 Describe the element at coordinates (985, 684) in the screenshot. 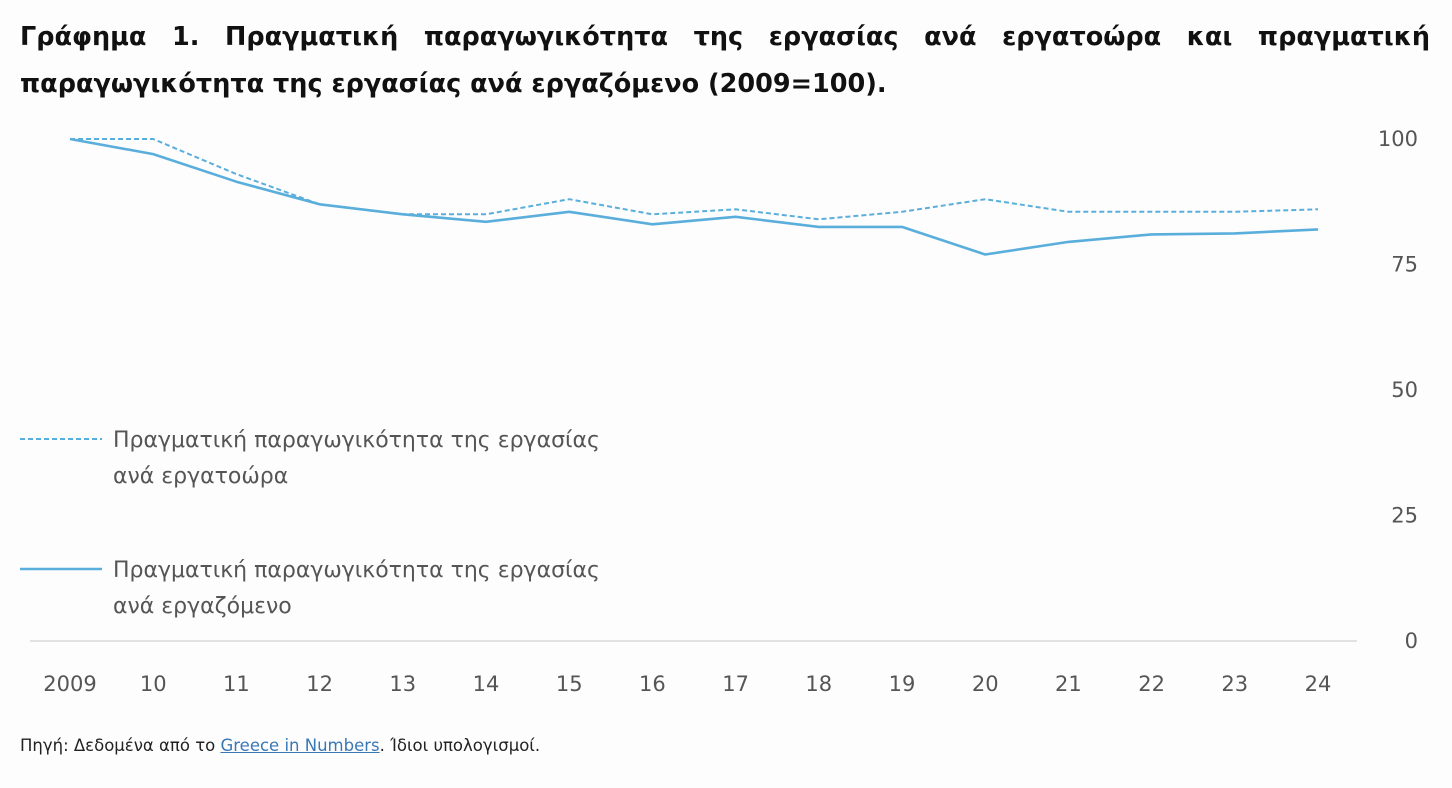

I see `x-tick-label: 20` at that location.